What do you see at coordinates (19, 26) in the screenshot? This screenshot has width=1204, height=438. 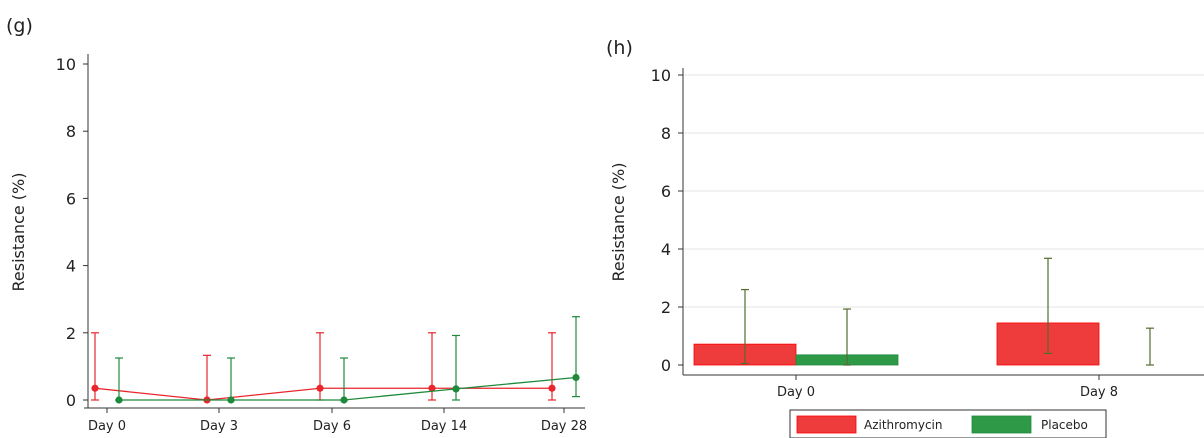 I see `panel-label-g: (g)` at bounding box center [19, 26].